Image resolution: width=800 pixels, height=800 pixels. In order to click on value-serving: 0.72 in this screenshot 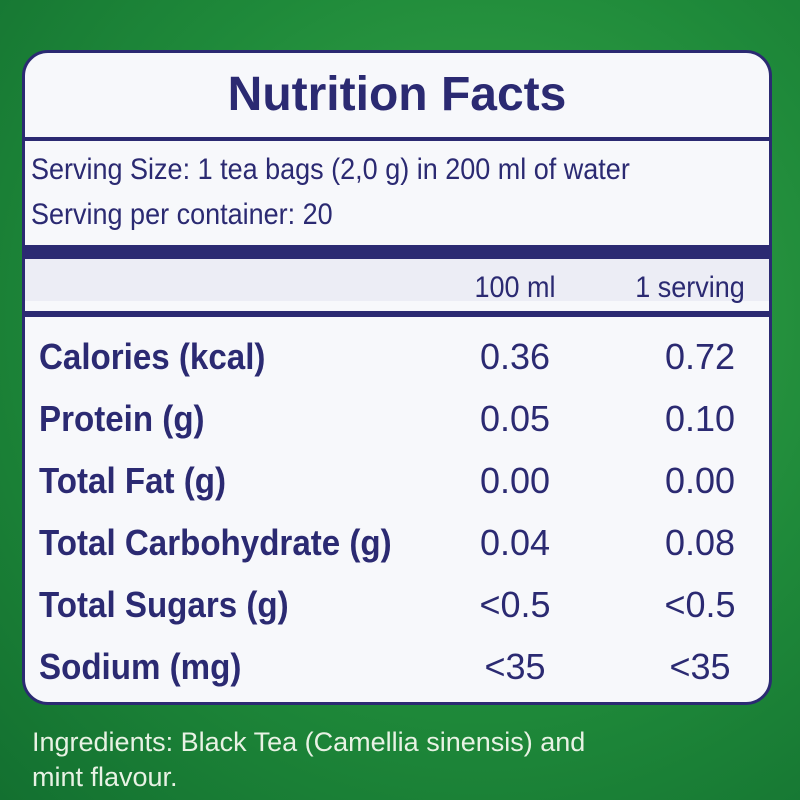, I will do `click(700, 356)`.